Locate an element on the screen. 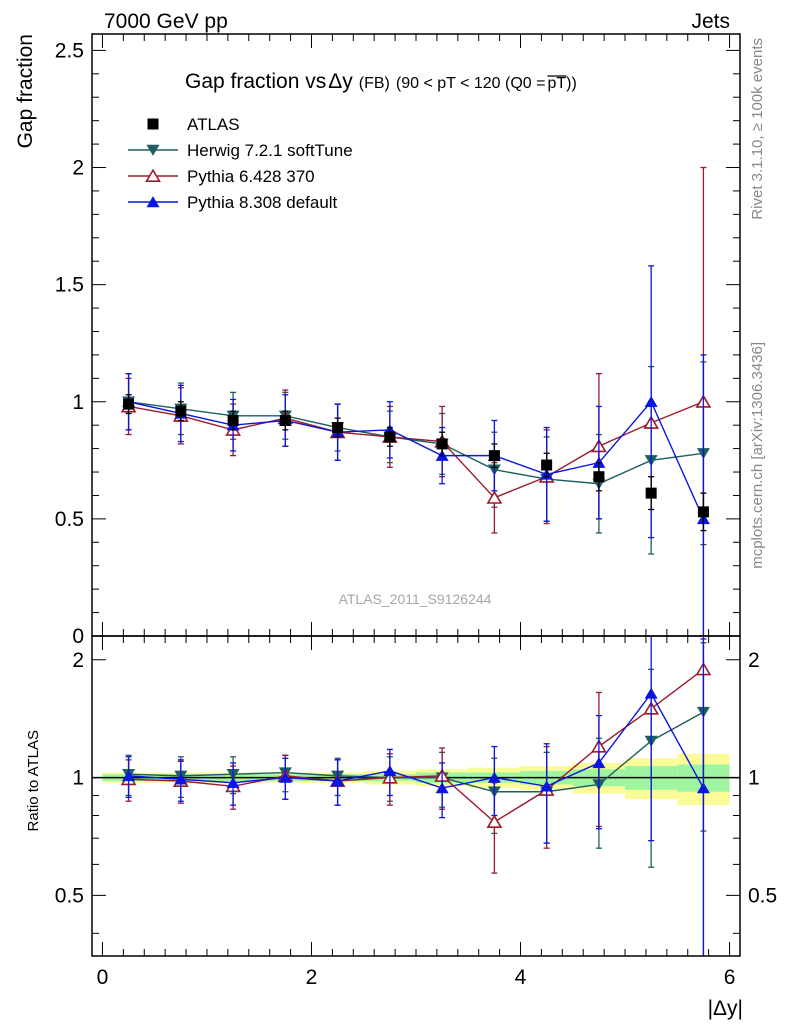 The height and width of the screenshot is (1024, 786). legend-label: Pythia 8.308 default is located at coordinates (262, 202).